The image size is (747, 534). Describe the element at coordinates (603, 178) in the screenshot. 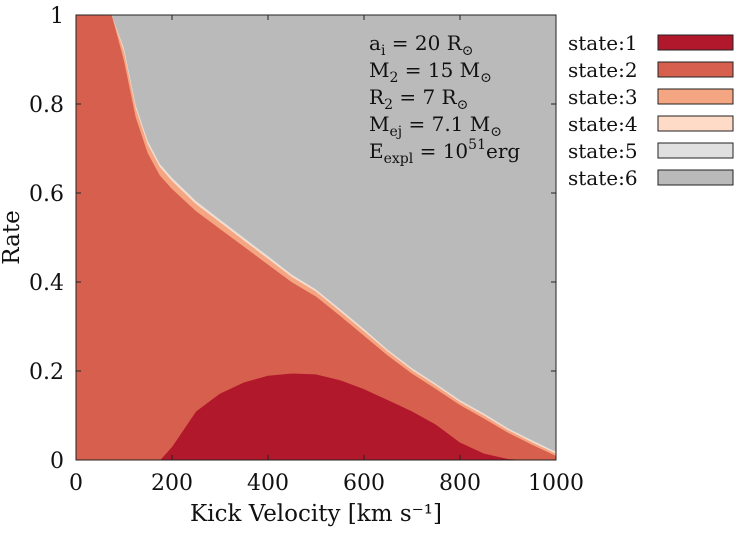

I see `legend-label: state:6` at that location.